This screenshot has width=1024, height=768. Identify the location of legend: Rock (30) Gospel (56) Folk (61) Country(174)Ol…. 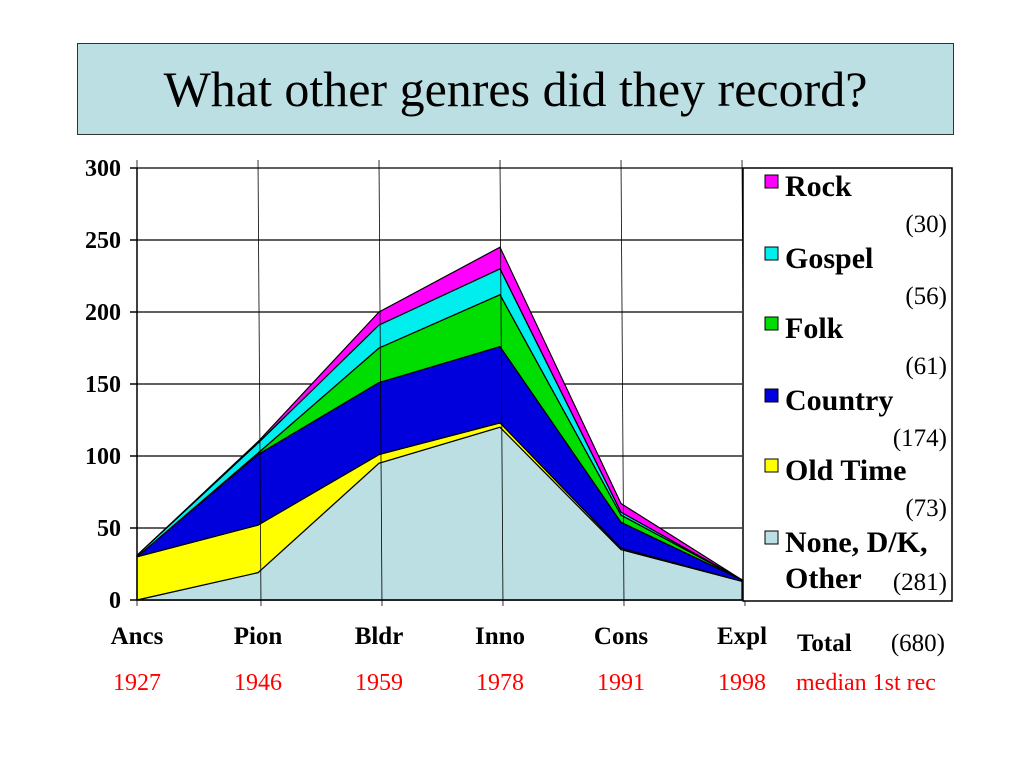
(847, 384).